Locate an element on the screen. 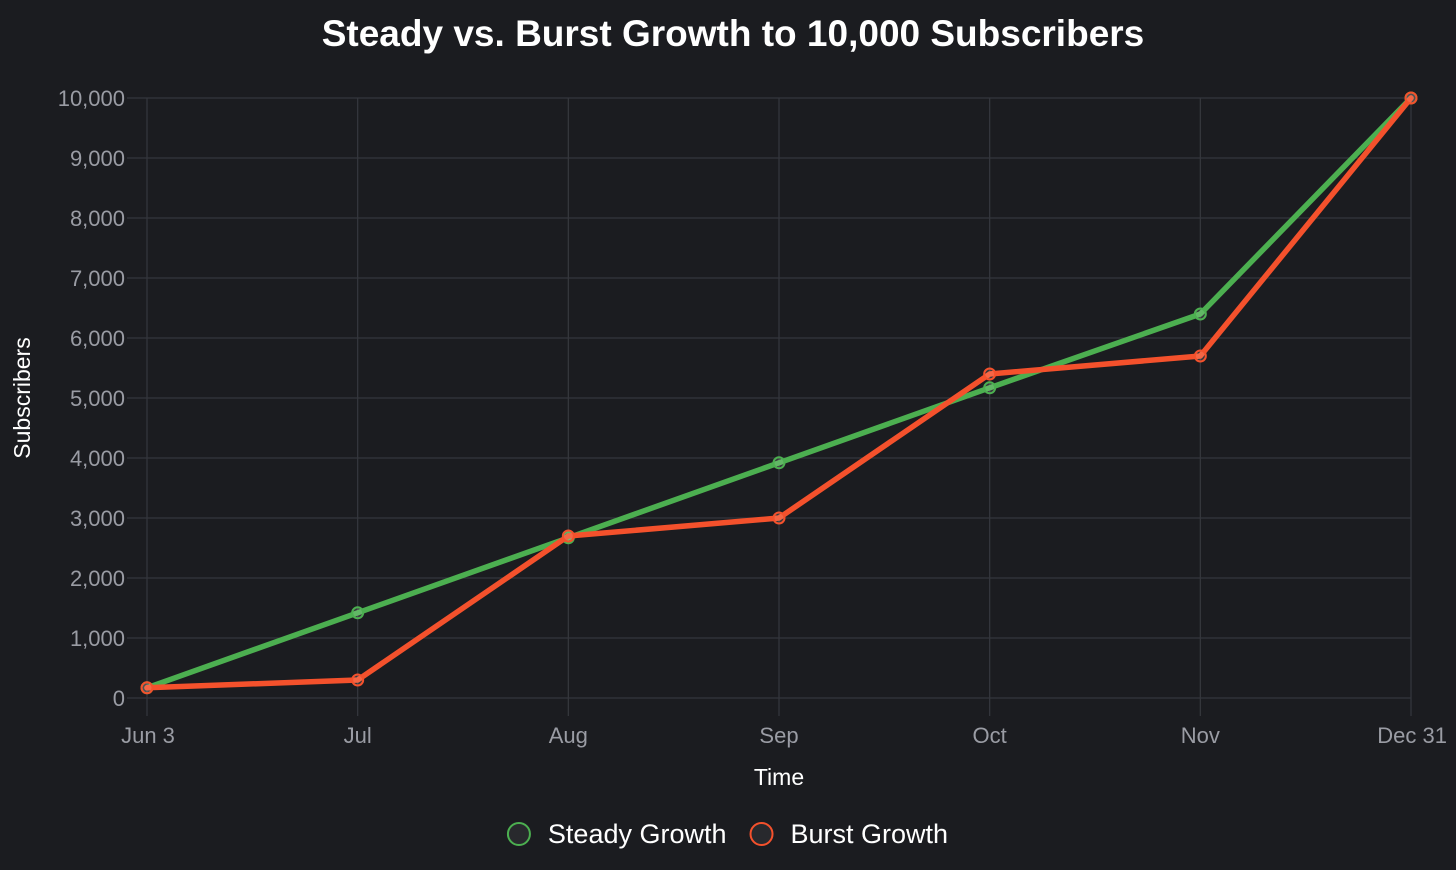 This screenshot has width=1456, height=870. x-tick-label: Aug is located at coordinates (568, 735).